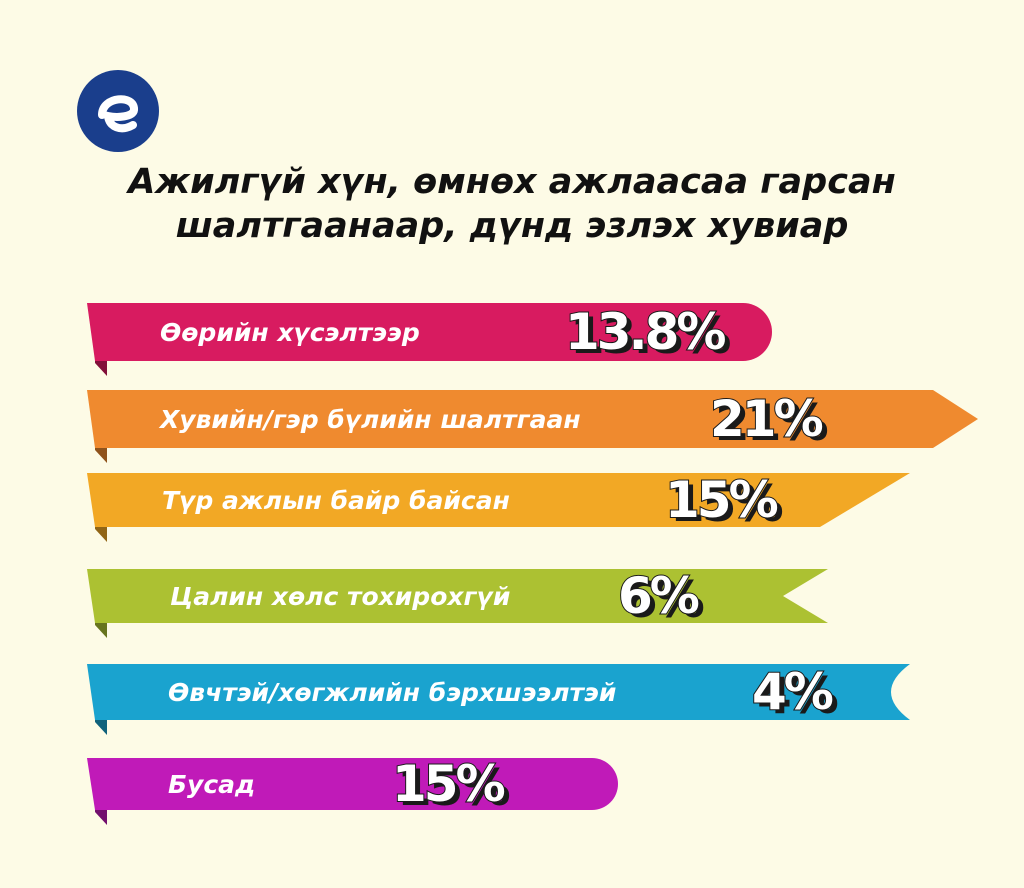 The width and height of the screenshot is (1024, 888). I want to click on chart-title-line-2: шалтгаанаар, дүнд эзлэх хувиар, so click(512, 226).